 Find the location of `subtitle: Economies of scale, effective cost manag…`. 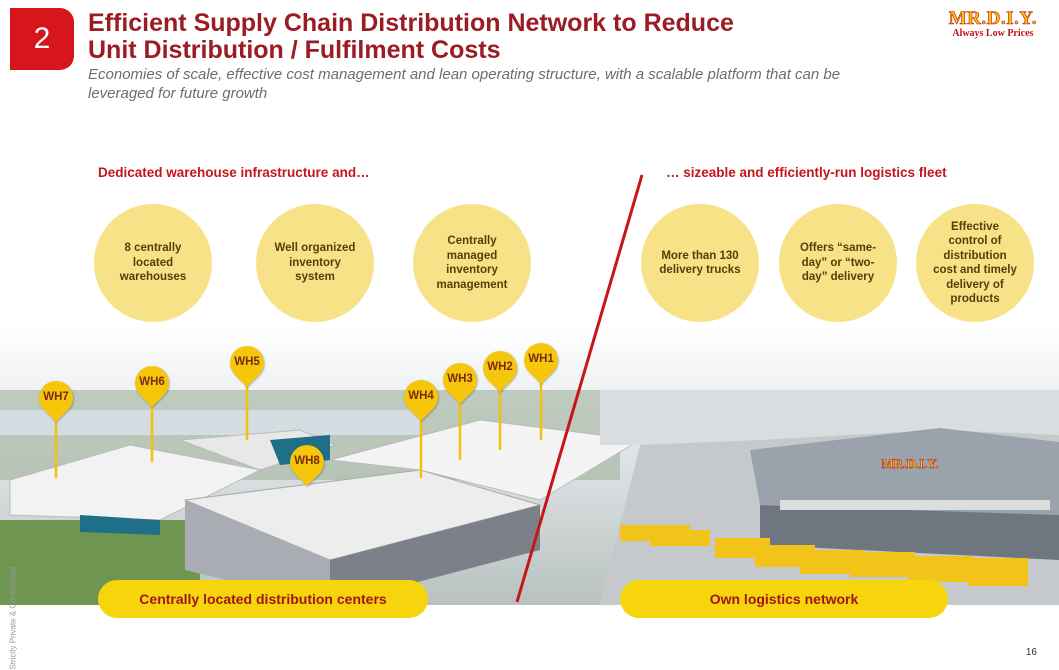

subtitle: Economies of scale, effective cost manag… is located at coordinates (464, 84).